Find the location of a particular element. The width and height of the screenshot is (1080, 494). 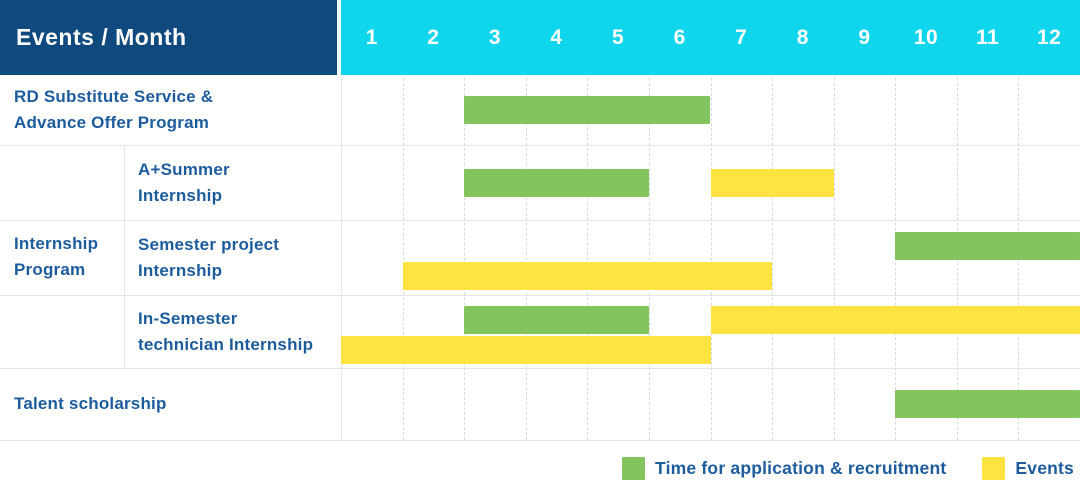

row-label-in-semester-technician-internship: In-Semester technician Internship is located at coordinates (226, 331).